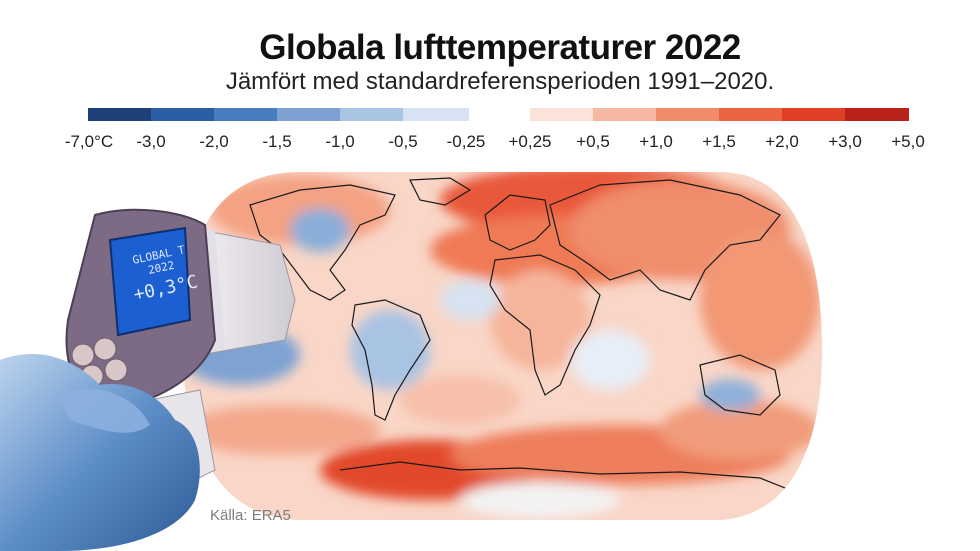 The height and width of the screenshot is (551, 980). I want to click on legend-label: +0,25, so click(530, 141).